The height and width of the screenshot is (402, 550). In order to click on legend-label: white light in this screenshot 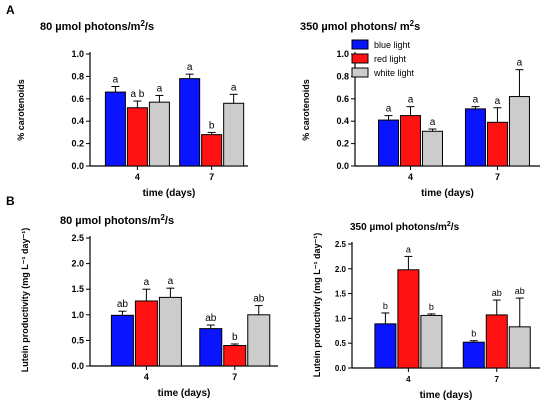, I will do `click(394, 73)`.